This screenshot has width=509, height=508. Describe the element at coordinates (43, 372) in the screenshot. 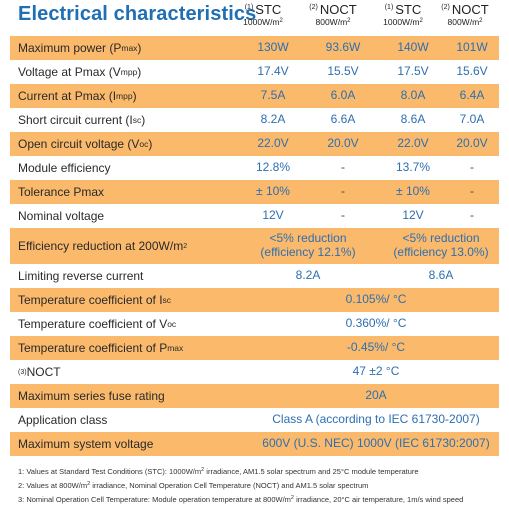

I see `label-text: NOCT` at that location.